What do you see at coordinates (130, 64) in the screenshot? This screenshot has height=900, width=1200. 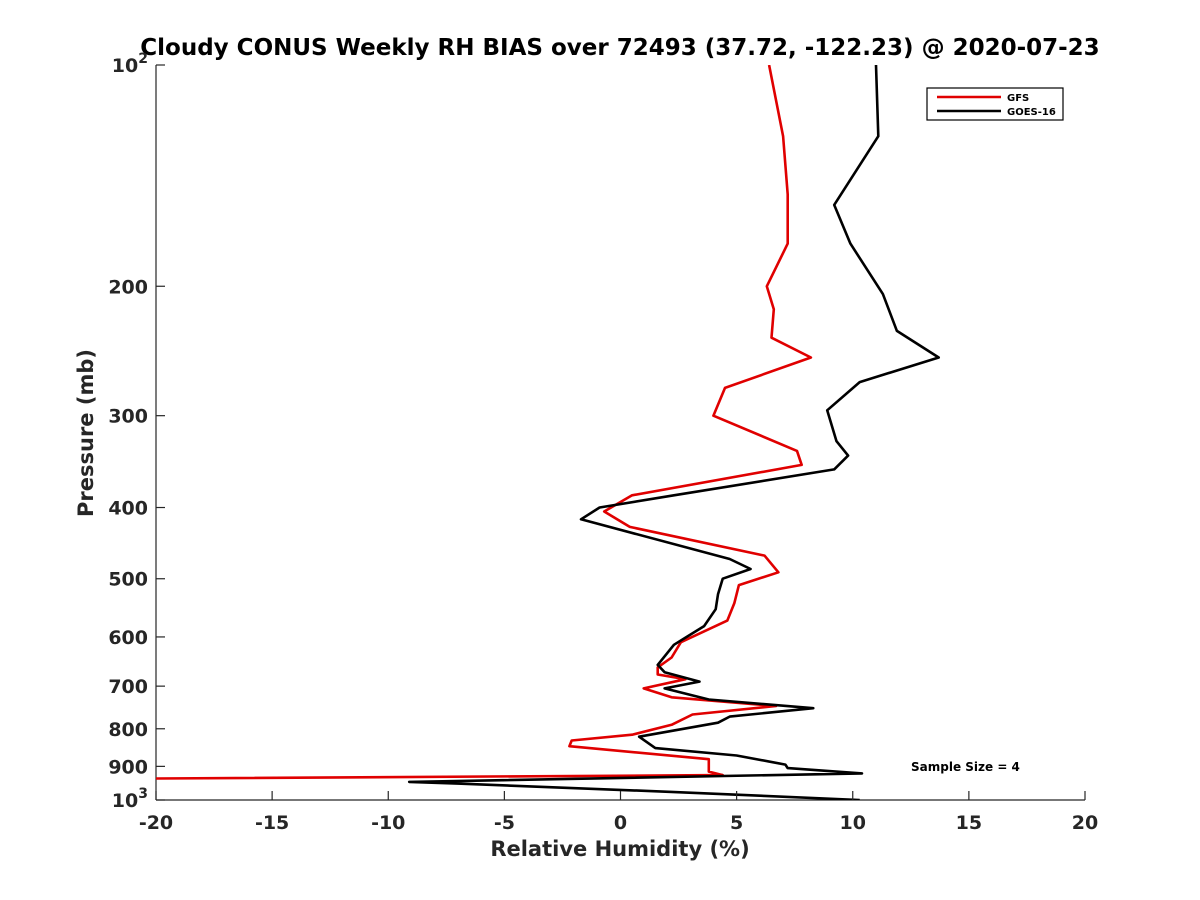 I see `y-tick-label: 10²` at bounding box center [130, 64].